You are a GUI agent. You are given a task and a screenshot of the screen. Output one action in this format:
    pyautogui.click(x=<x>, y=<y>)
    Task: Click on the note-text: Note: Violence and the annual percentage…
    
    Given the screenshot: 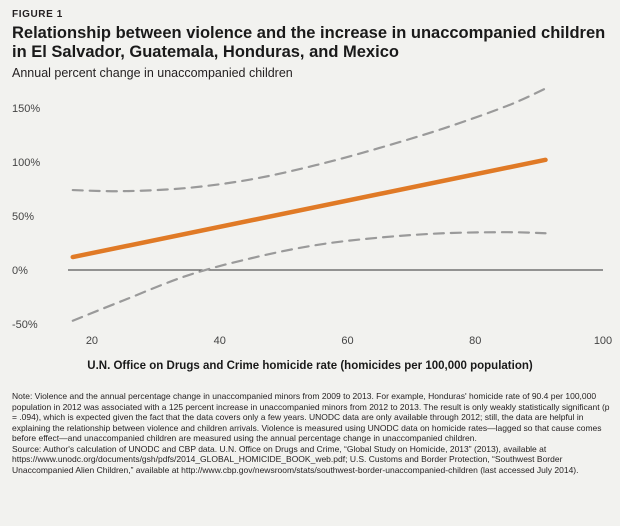 What is the action you would take?
    pyautogui.click(x=311, y=417)
    